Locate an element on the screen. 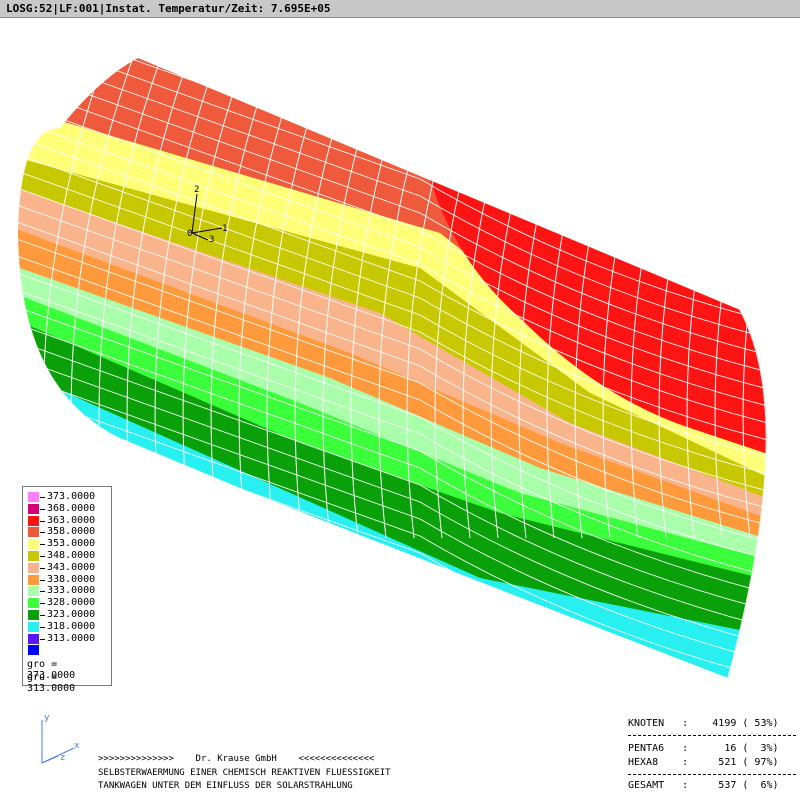 The image size is (800, 800). stat-penta6: PENTA6 : 16 ( 3%) is located at coordinates (703, 748).